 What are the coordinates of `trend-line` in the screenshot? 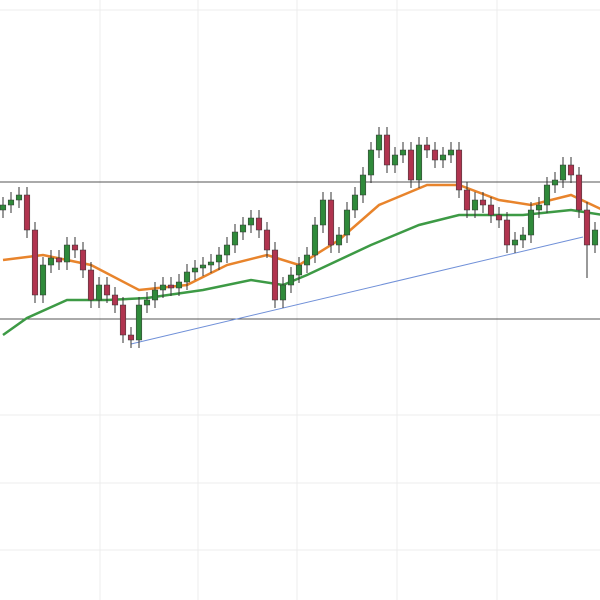 It's located at (357, 290).